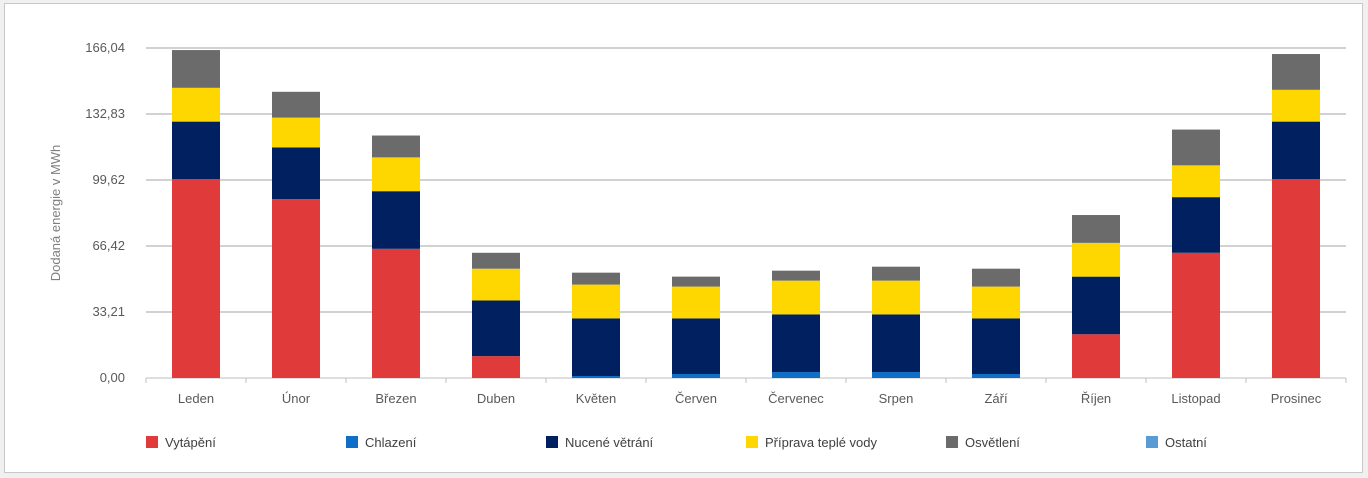 The height and width of the screenshot is (478, 1368). I want to click on legend-label: Vytápění, so click(190, 442).